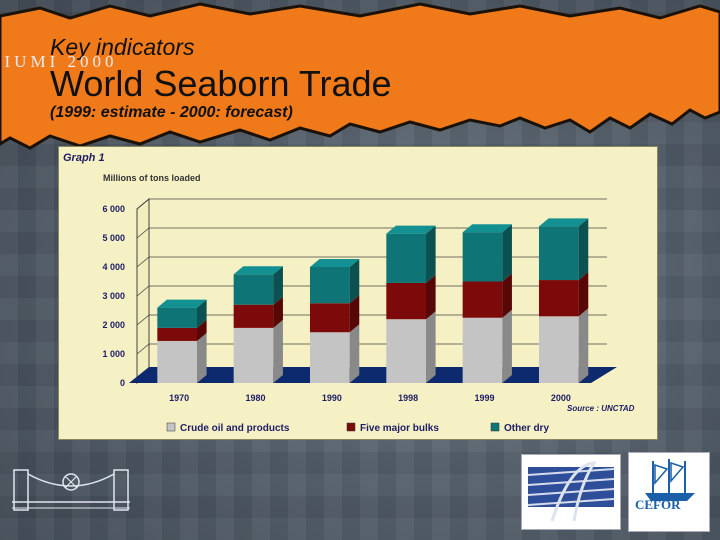  I want to click on y-axis-label: Millions of tons loaded, so click(152, 178).